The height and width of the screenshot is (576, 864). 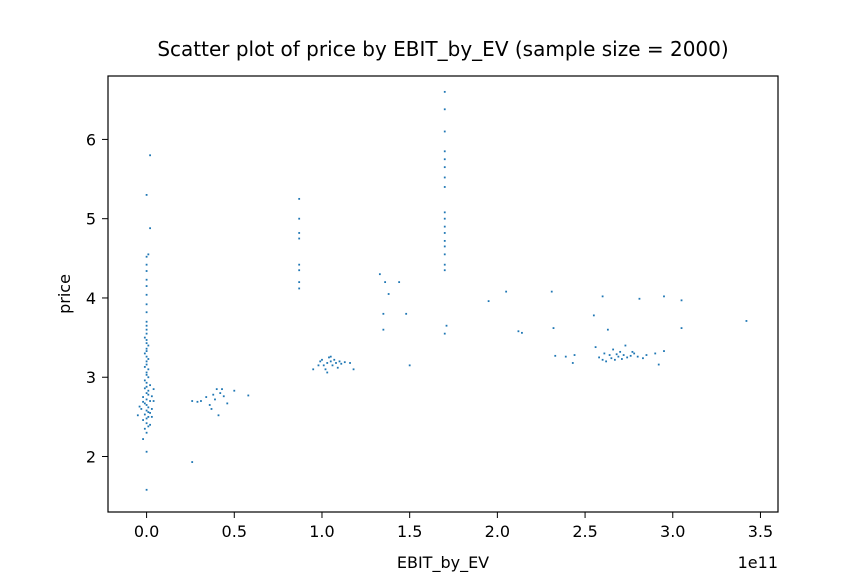 I want to click on y-tick-label: 6, so click(x=91, y=139).